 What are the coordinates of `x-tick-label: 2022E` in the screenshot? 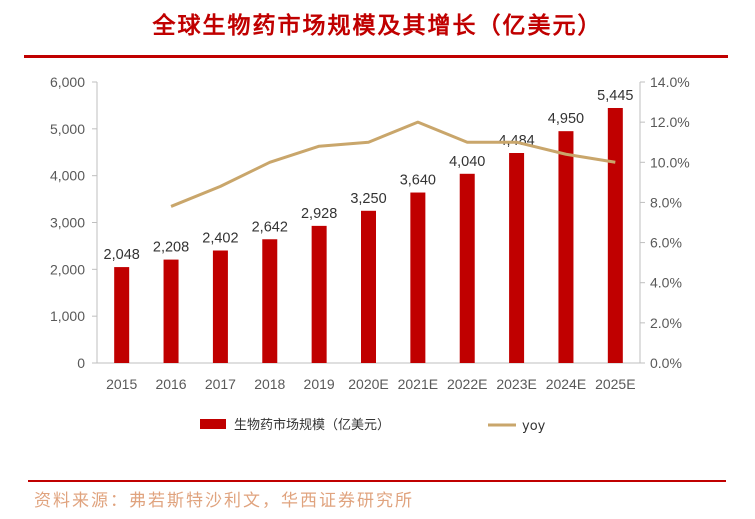 It's located at (467, 384).